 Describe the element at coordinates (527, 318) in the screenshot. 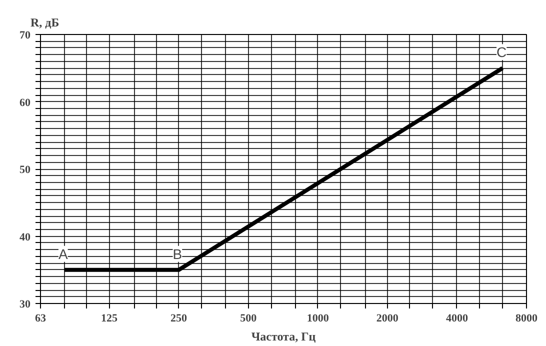

I see `x-tick-label: 8000` at that location.